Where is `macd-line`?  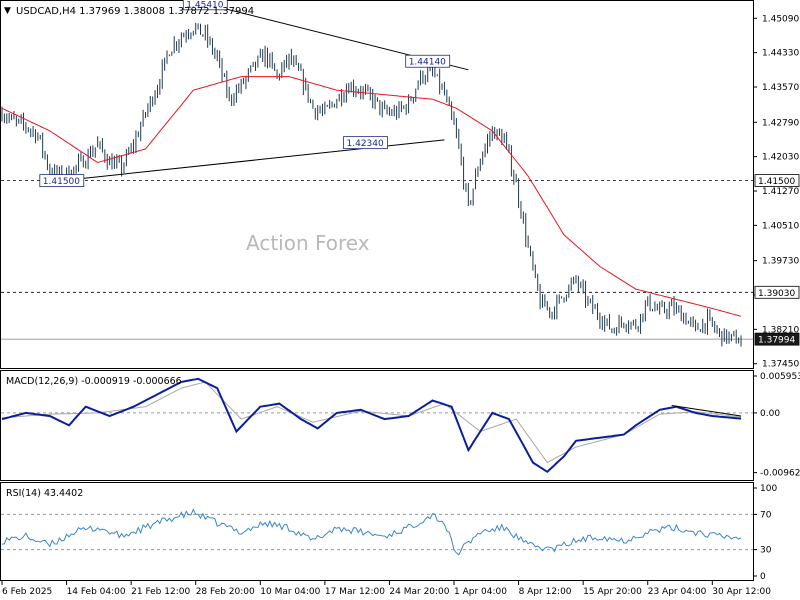
macd-line is located at coordinates (371, 425).